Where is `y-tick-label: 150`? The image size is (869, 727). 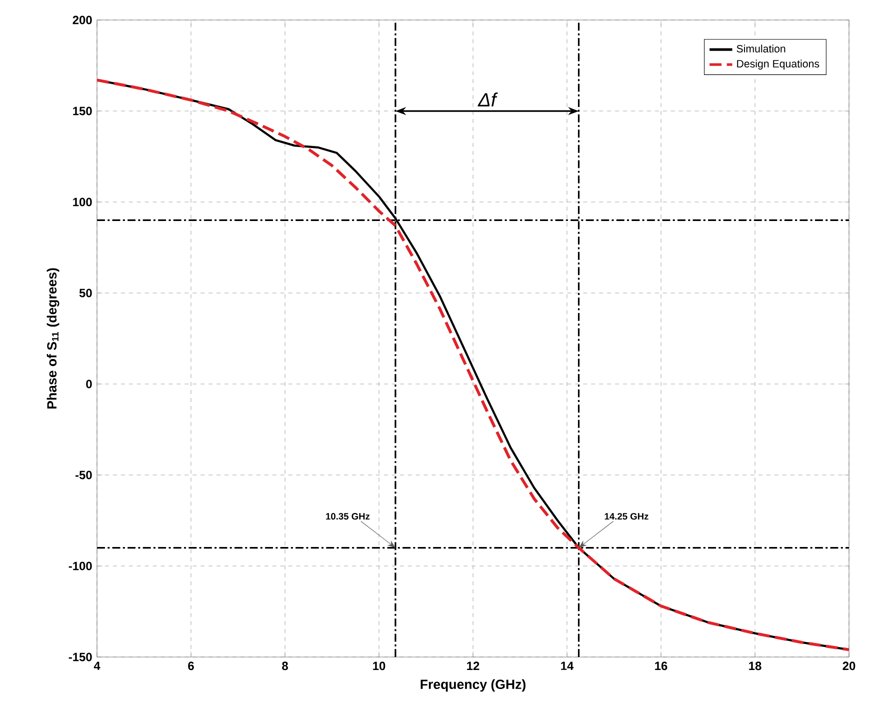 y-tick-label: 150 is located at coordinates (82, 111).